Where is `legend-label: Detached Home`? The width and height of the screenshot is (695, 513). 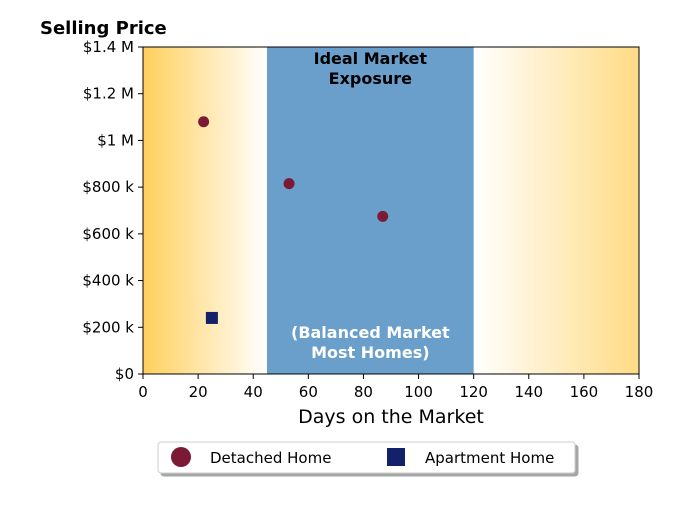 legend-label: Detached Home is located at coordinates (270, 458).